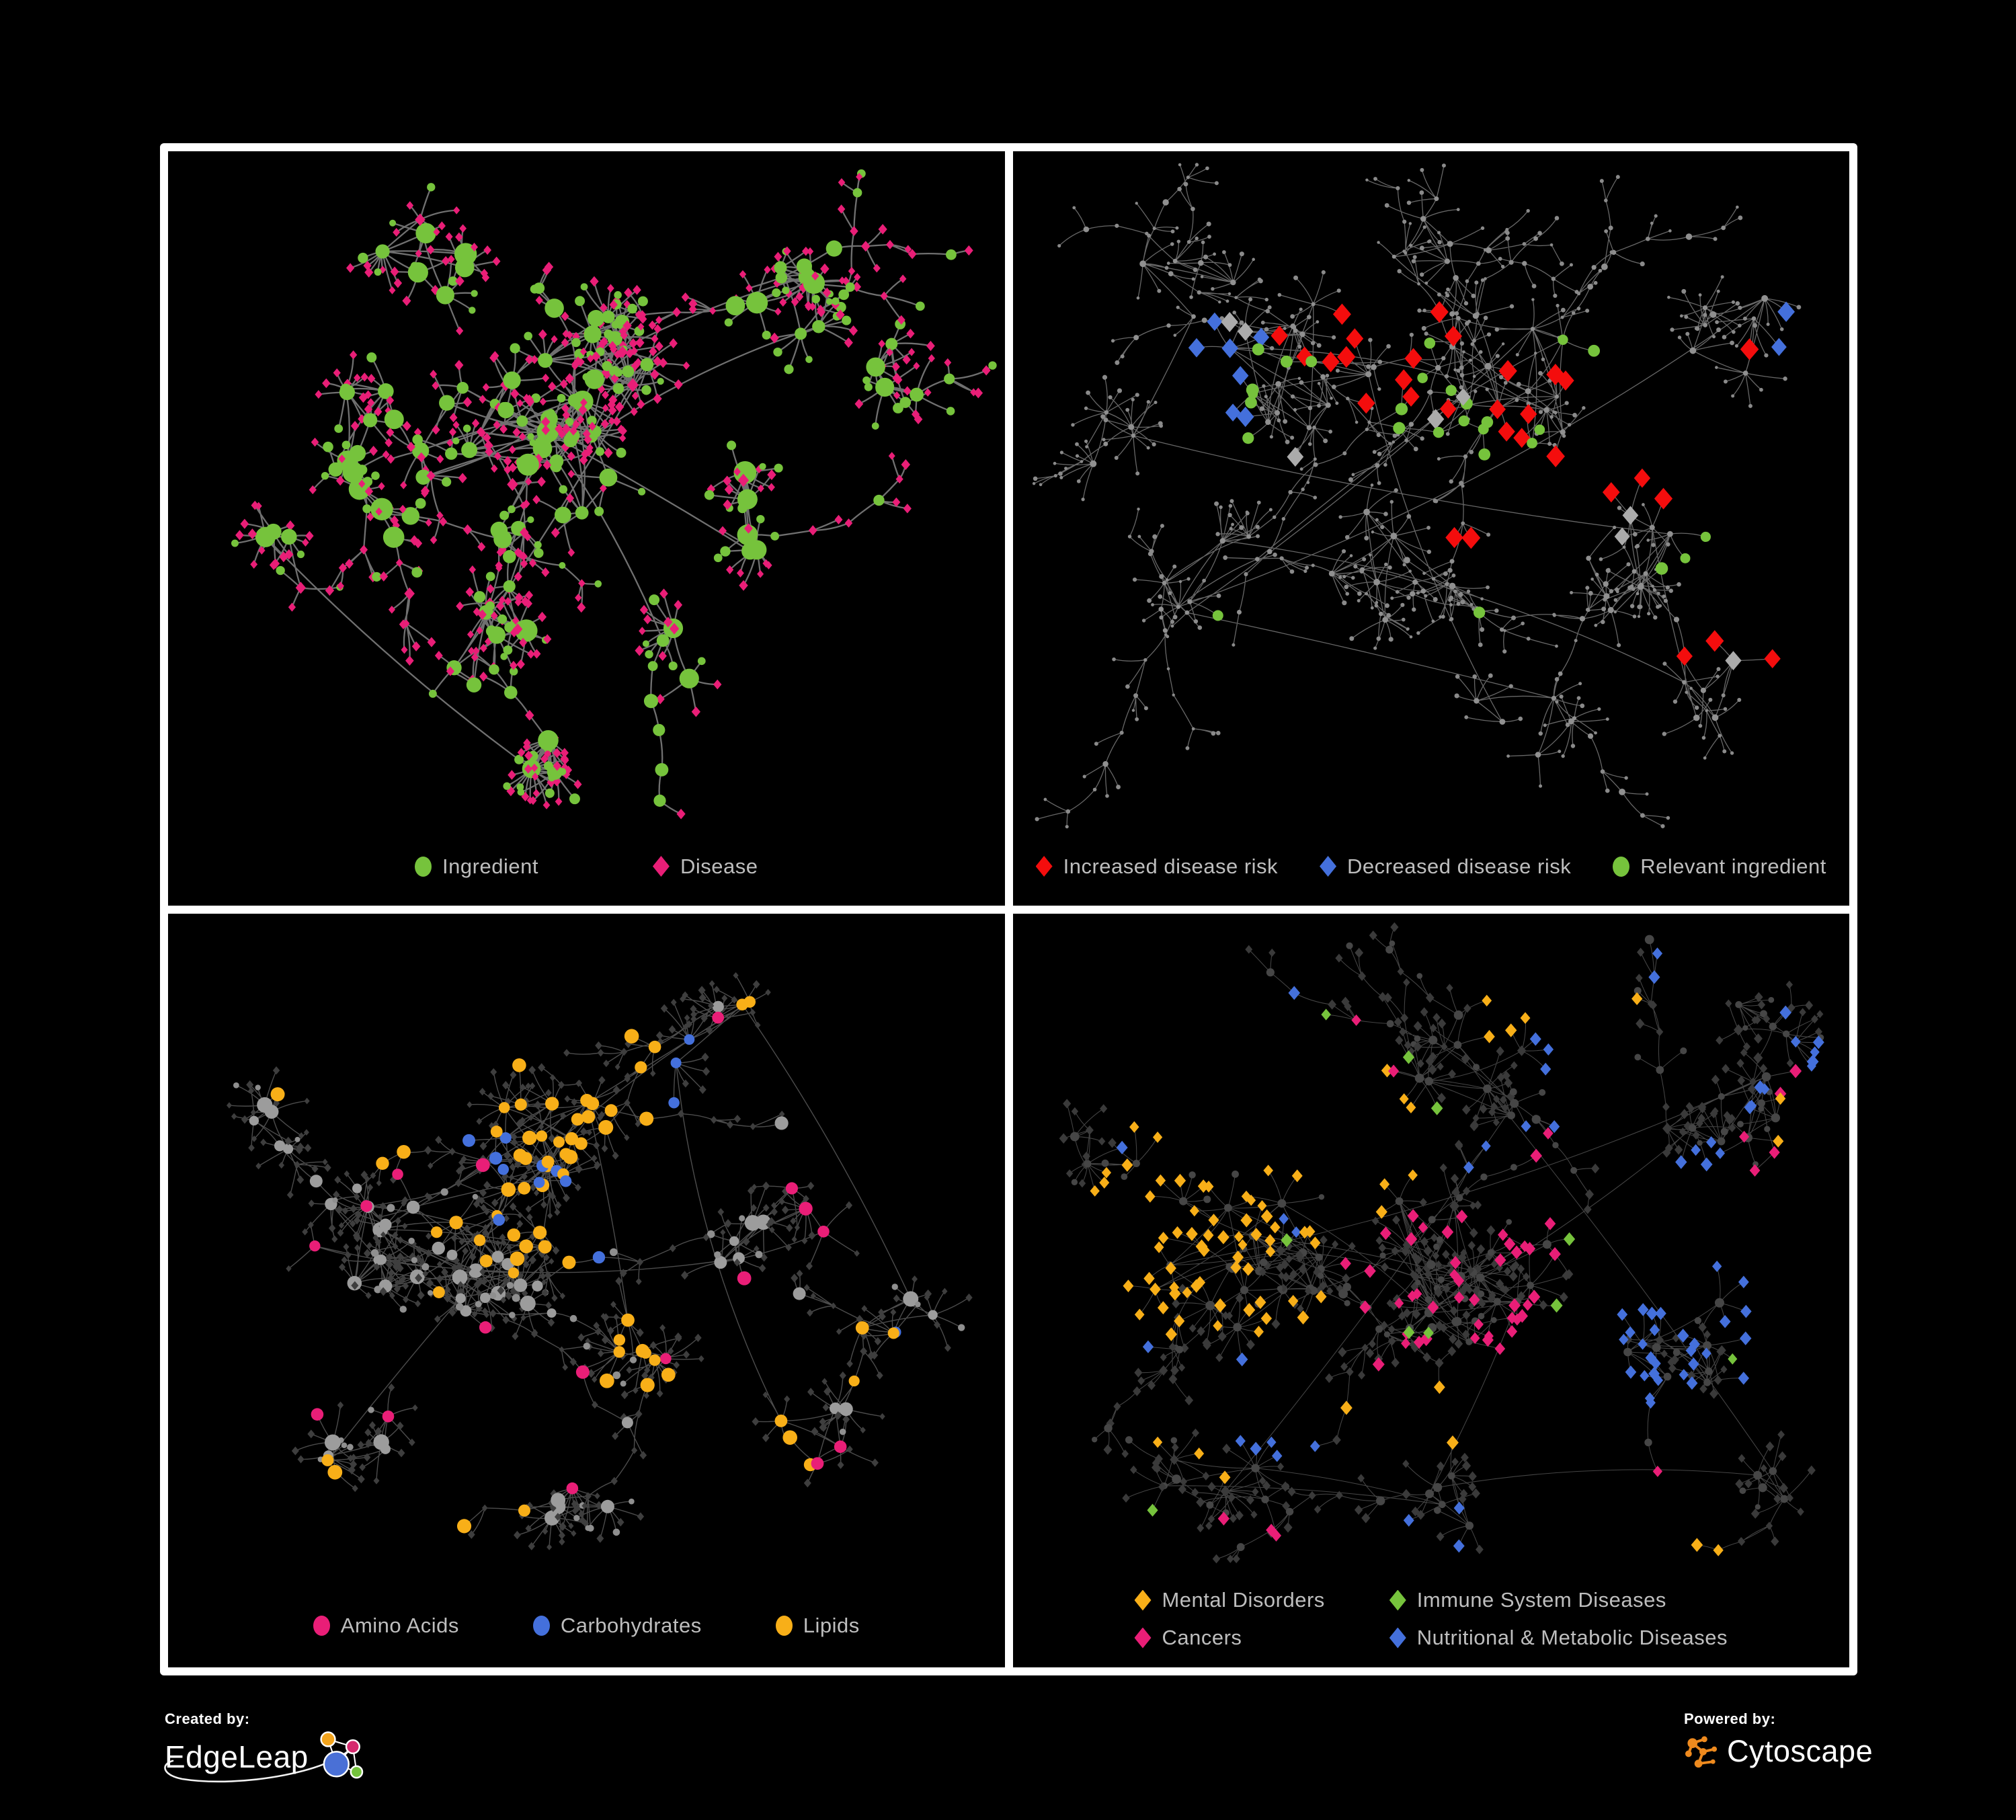 Image resolution: width=2016 pixels, height=1820 pixels. I want to click on legend-item: Increased disease risk, so click(1157, 866).